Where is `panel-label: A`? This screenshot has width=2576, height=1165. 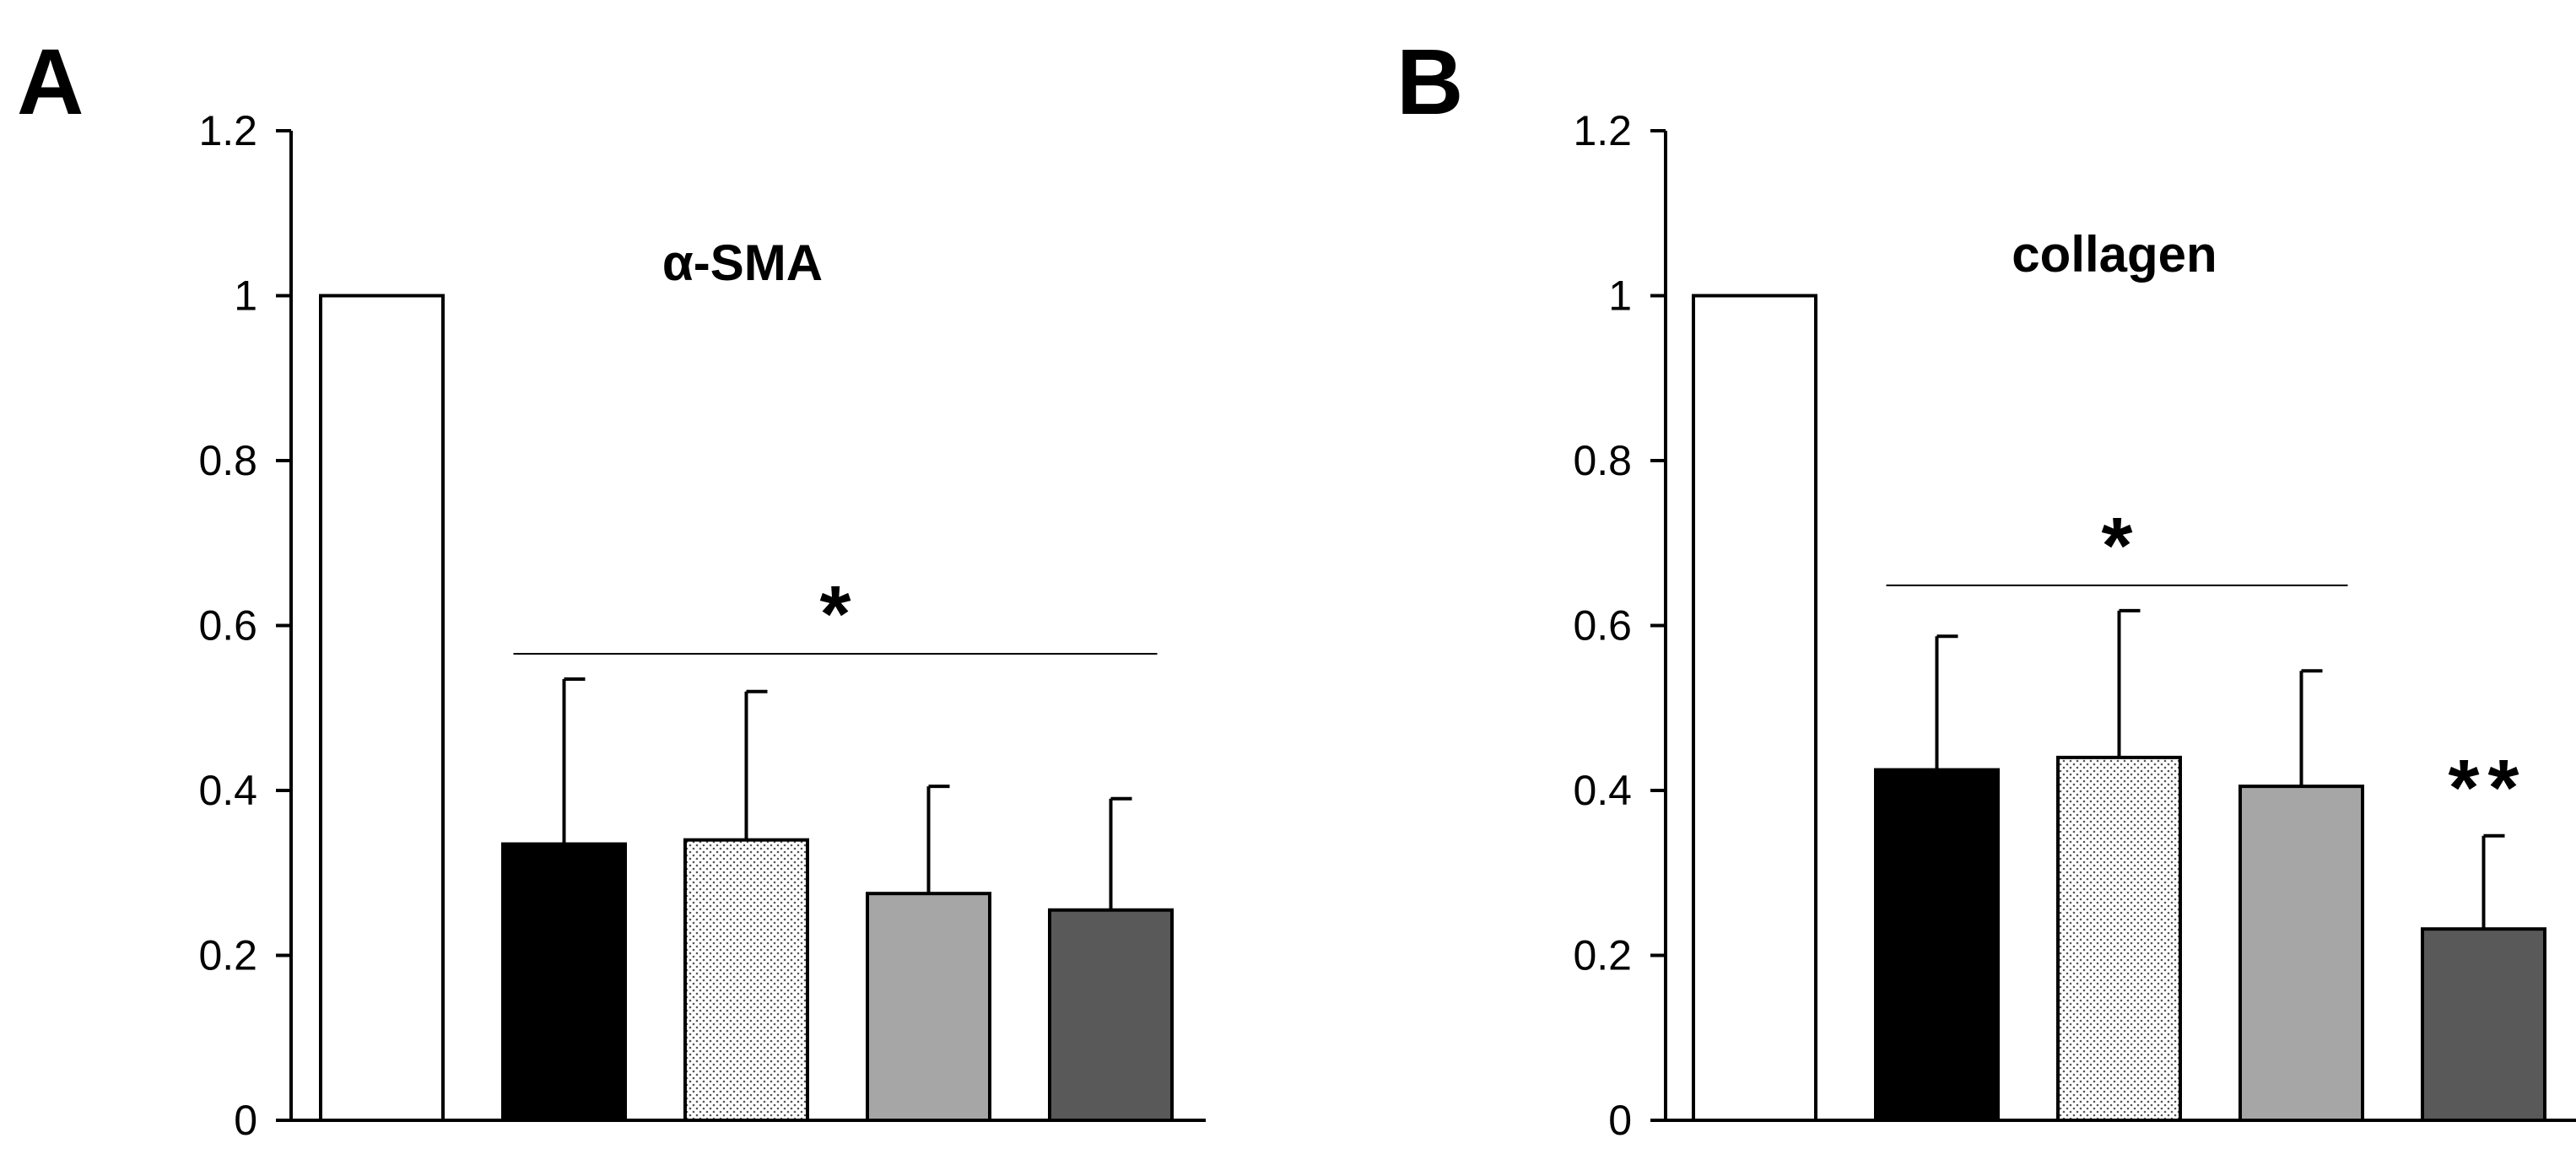
panel-label: A is located at coordinates (50, 82).